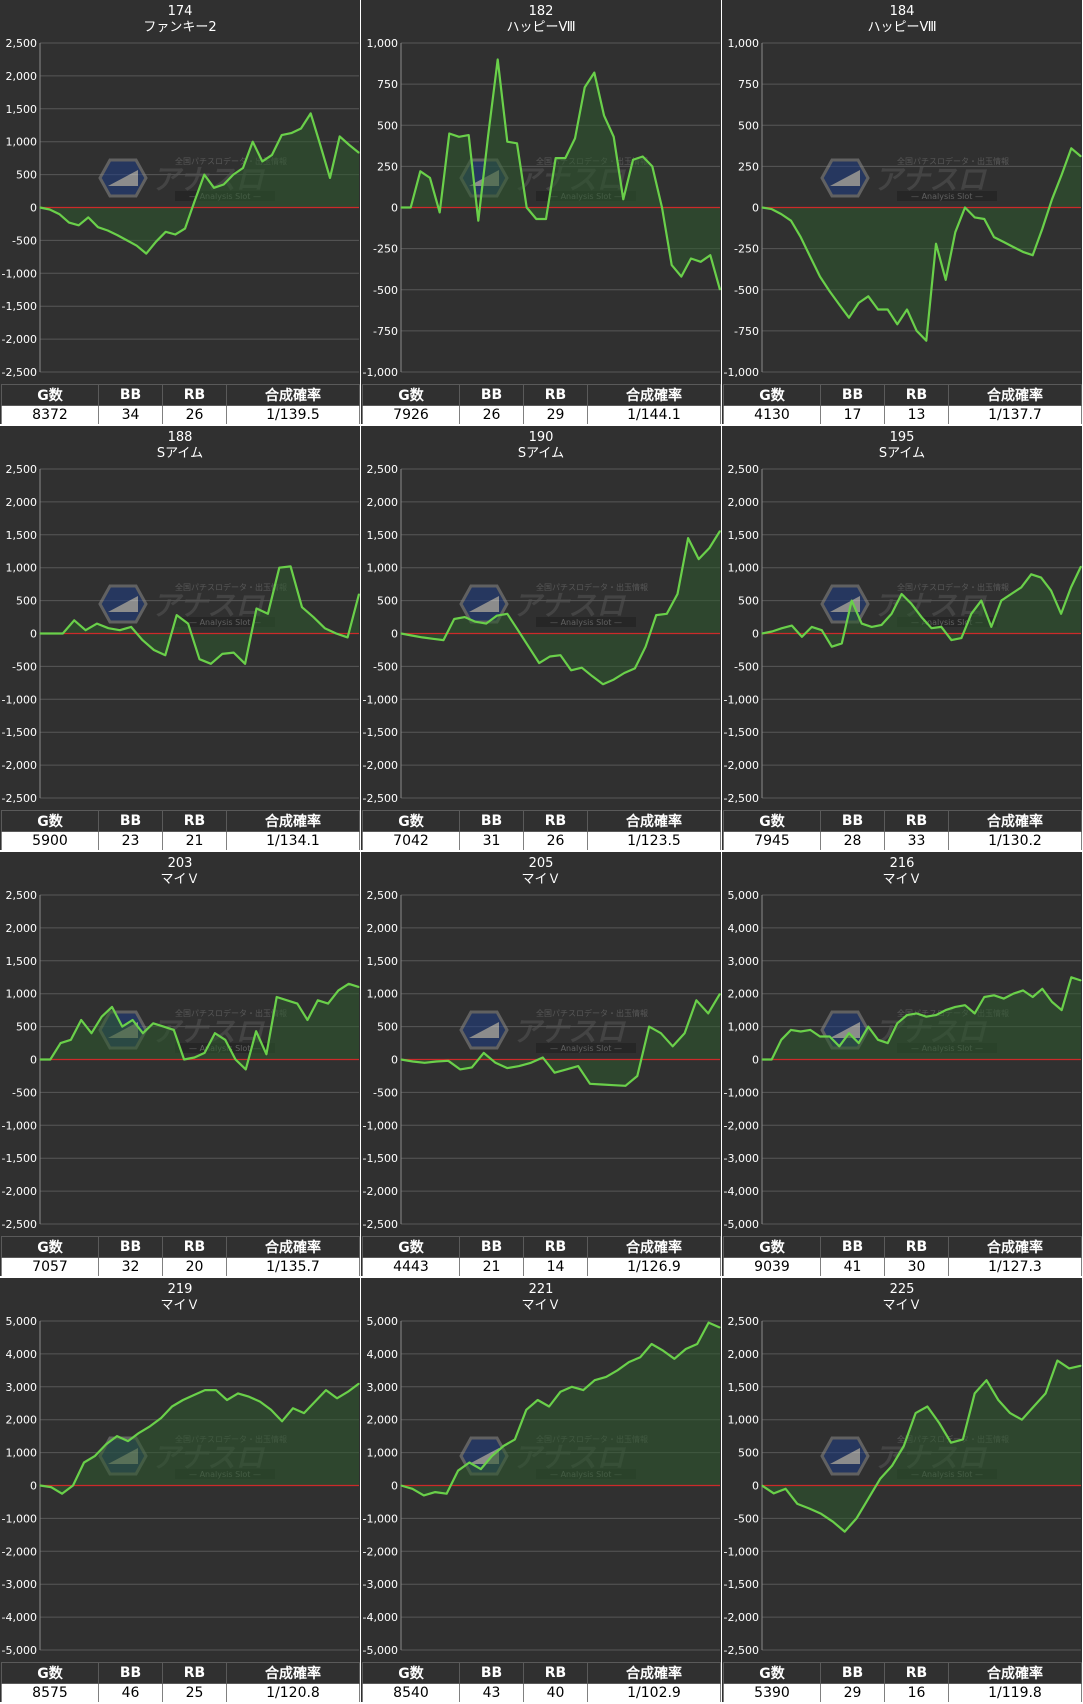 Image resolution: width=1083 pixels, height=1704 pixels. What do you see at coordinates (194, 414) in the screenshot?
I see `rb-value: 26` at bounding box center [194, 414].